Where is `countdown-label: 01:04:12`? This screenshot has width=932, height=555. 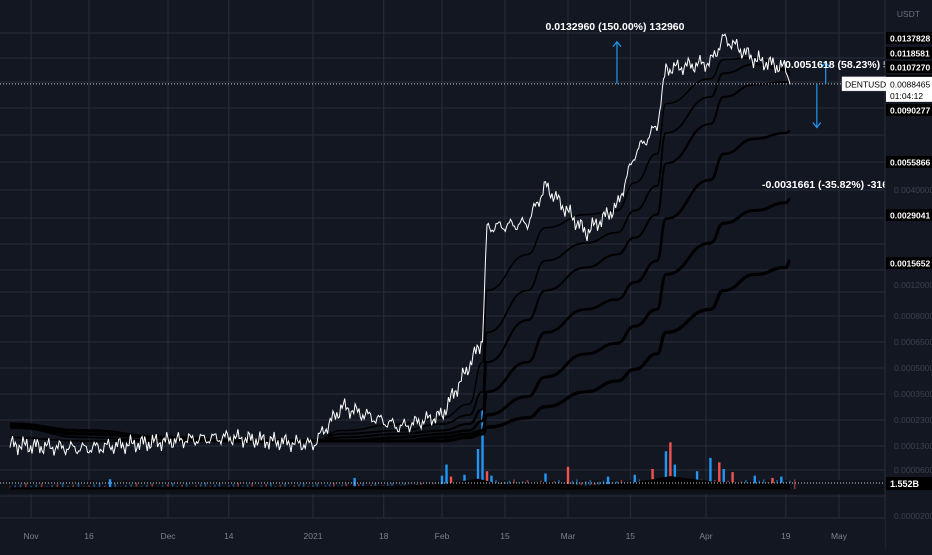 countdown-label: 01:04:12 is located at coordinates (906, 96).